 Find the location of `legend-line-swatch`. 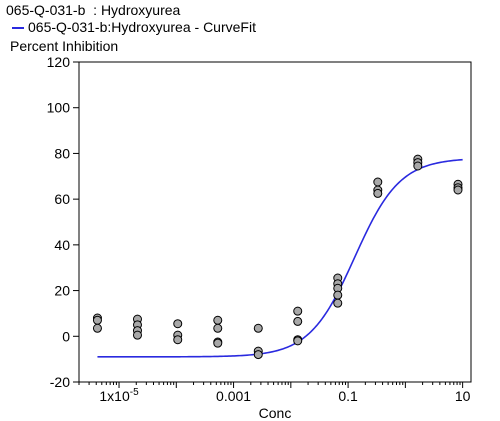

legend-line-swatch is located at coordinates (18, 27).